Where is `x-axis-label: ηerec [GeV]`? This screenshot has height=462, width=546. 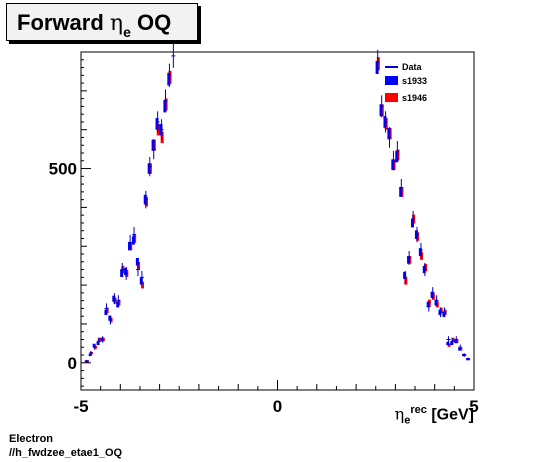
x-axis-label: ηerec [GeV] is located at coordinates (434, 415).